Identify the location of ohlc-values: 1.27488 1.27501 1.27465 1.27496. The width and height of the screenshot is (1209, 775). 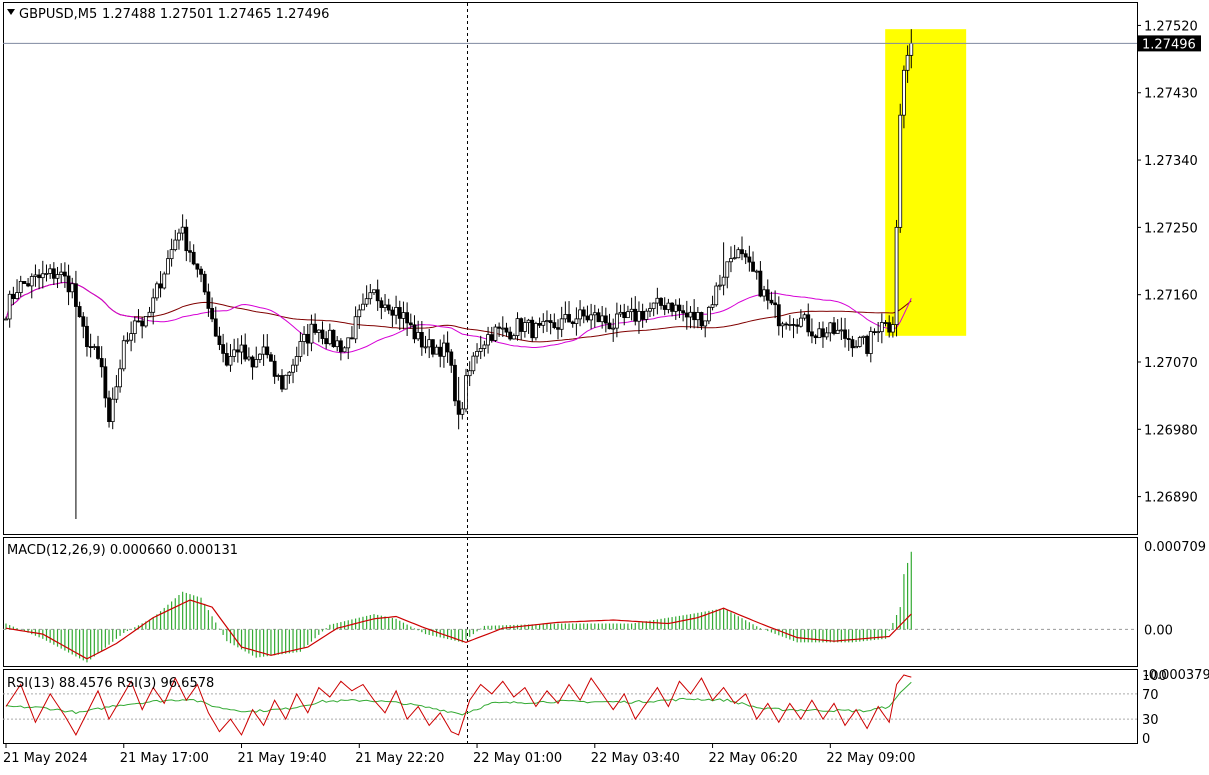
(215, 14).